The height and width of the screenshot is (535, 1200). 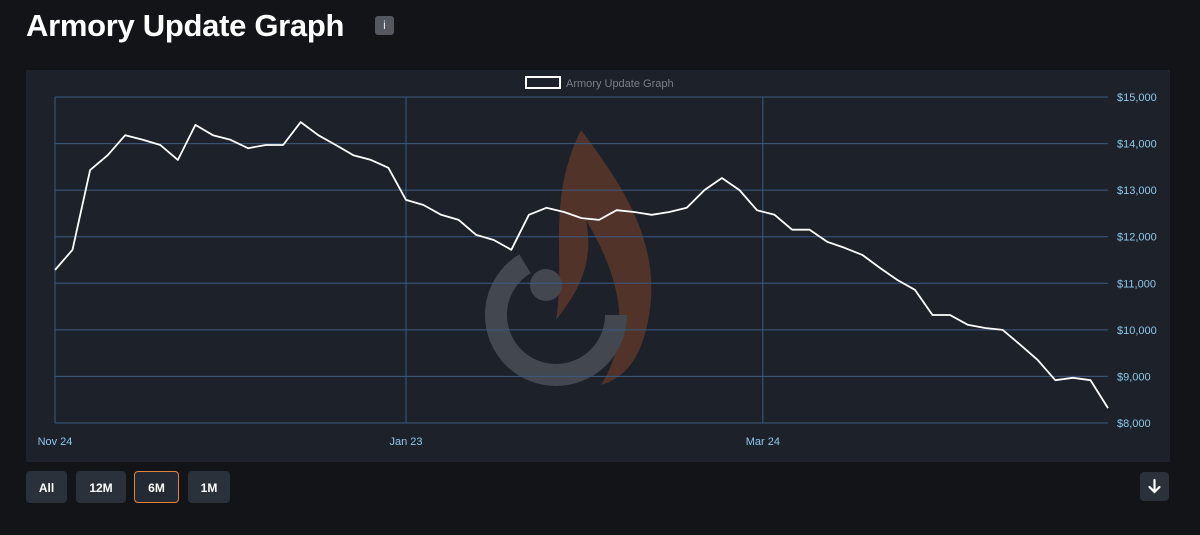 I want to click on range-button: 12M, so click(x=101, y=487).